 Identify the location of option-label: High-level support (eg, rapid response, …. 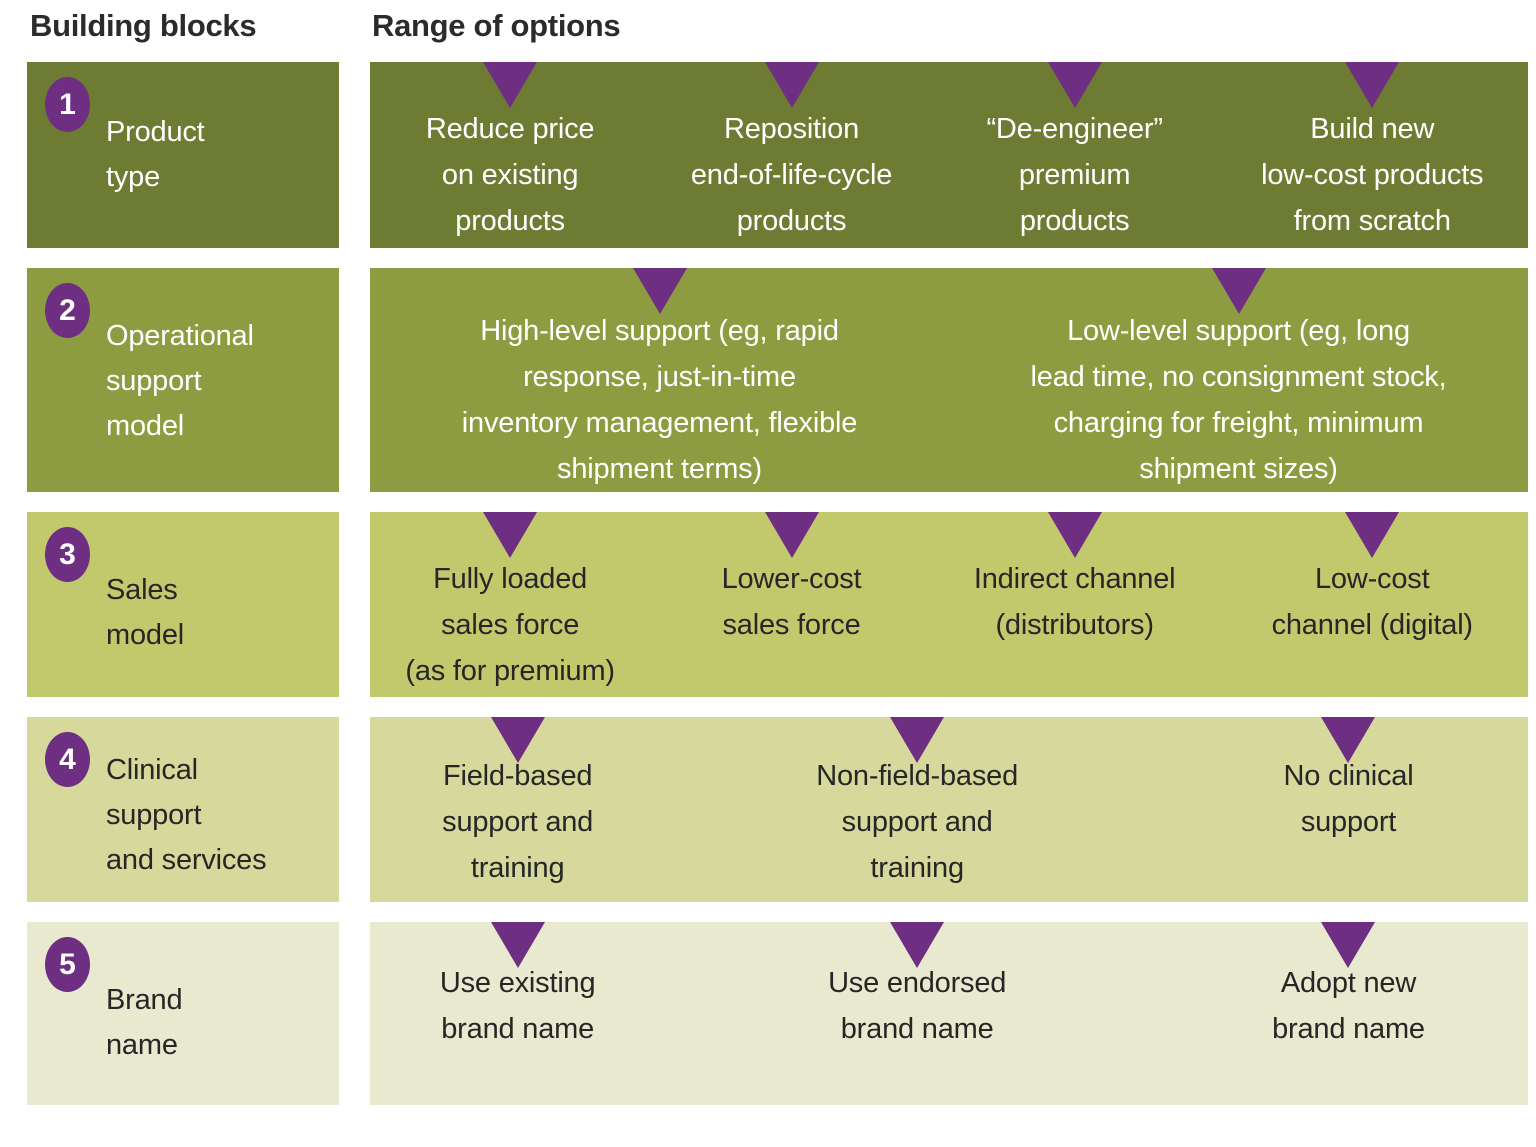
(659, 400).